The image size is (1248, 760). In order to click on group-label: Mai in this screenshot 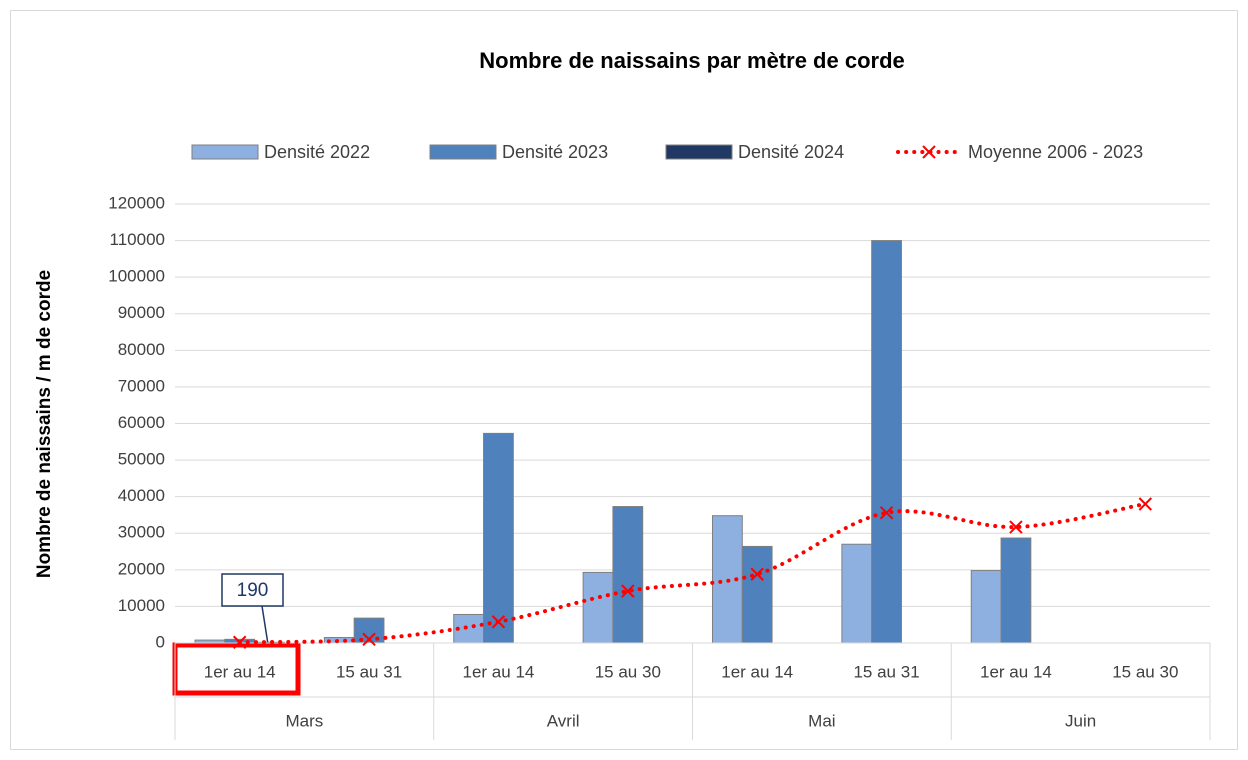, I will do `click(821, 720)`.